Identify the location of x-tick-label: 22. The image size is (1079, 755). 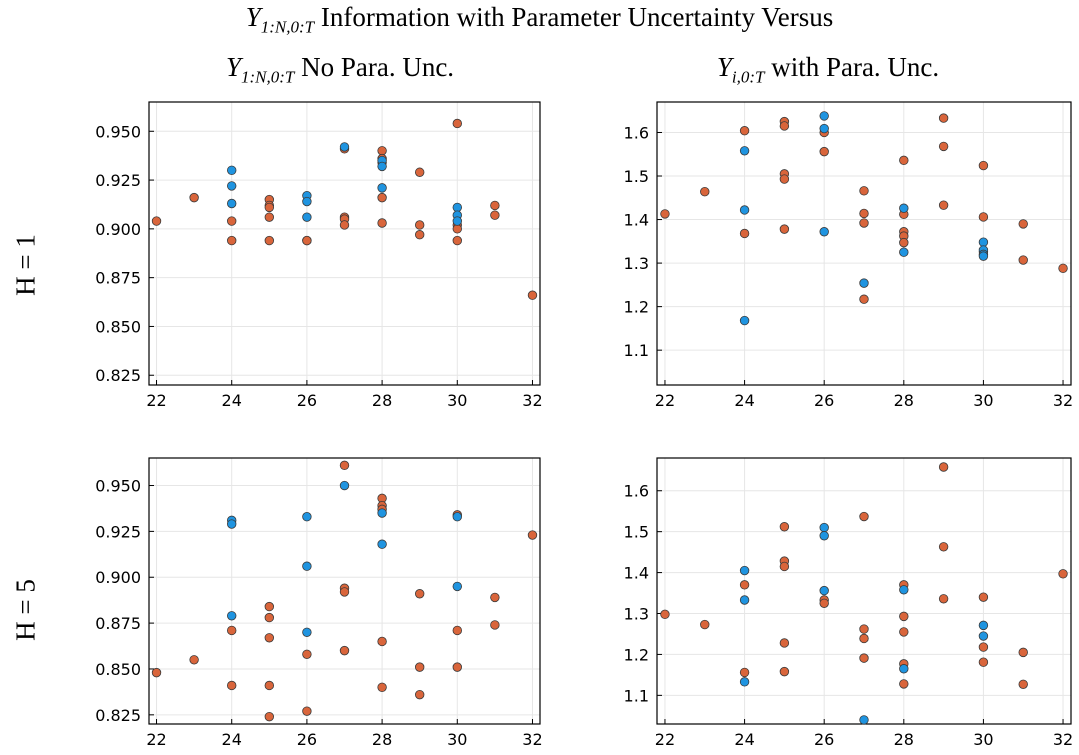
(156, 739).